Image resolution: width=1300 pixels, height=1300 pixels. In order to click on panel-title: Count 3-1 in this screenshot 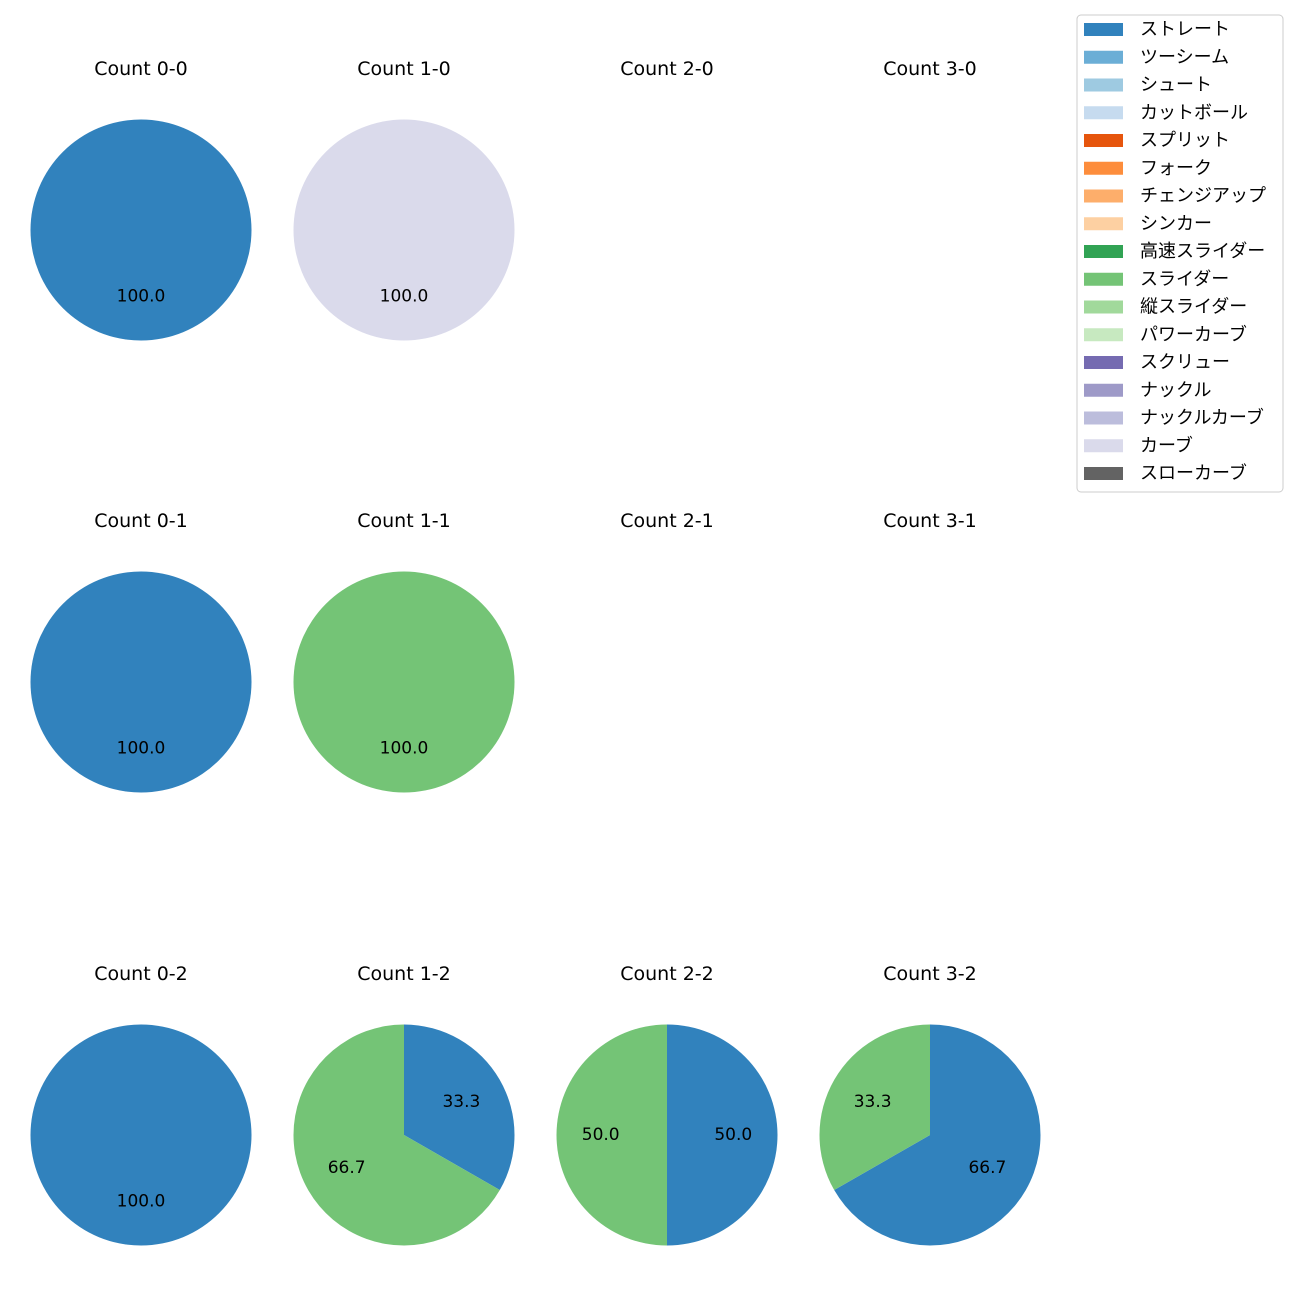, I will do `click(930, 521)`.